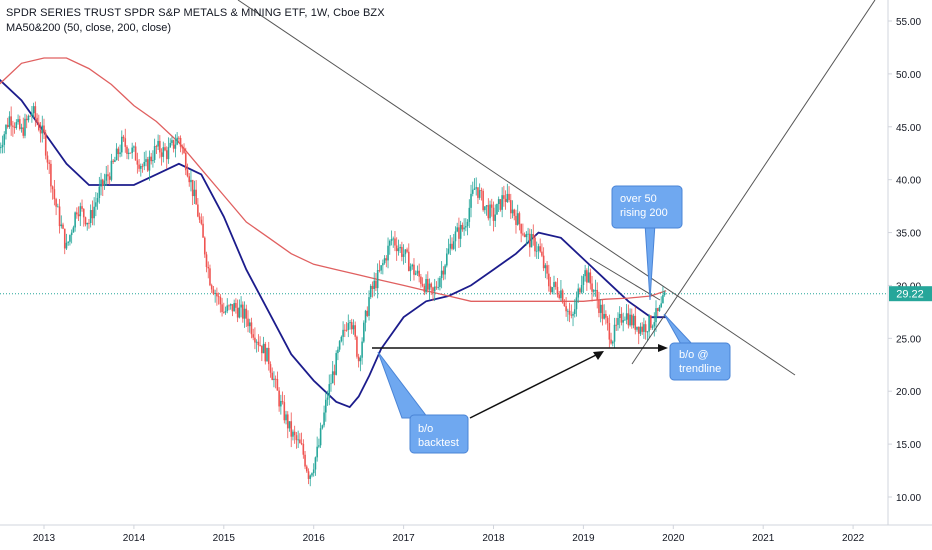 Image resolution: width=932 pixels, height=550 pixels. I want to click on callout-bo-backtest: b/o backtest, so click(423, 402).